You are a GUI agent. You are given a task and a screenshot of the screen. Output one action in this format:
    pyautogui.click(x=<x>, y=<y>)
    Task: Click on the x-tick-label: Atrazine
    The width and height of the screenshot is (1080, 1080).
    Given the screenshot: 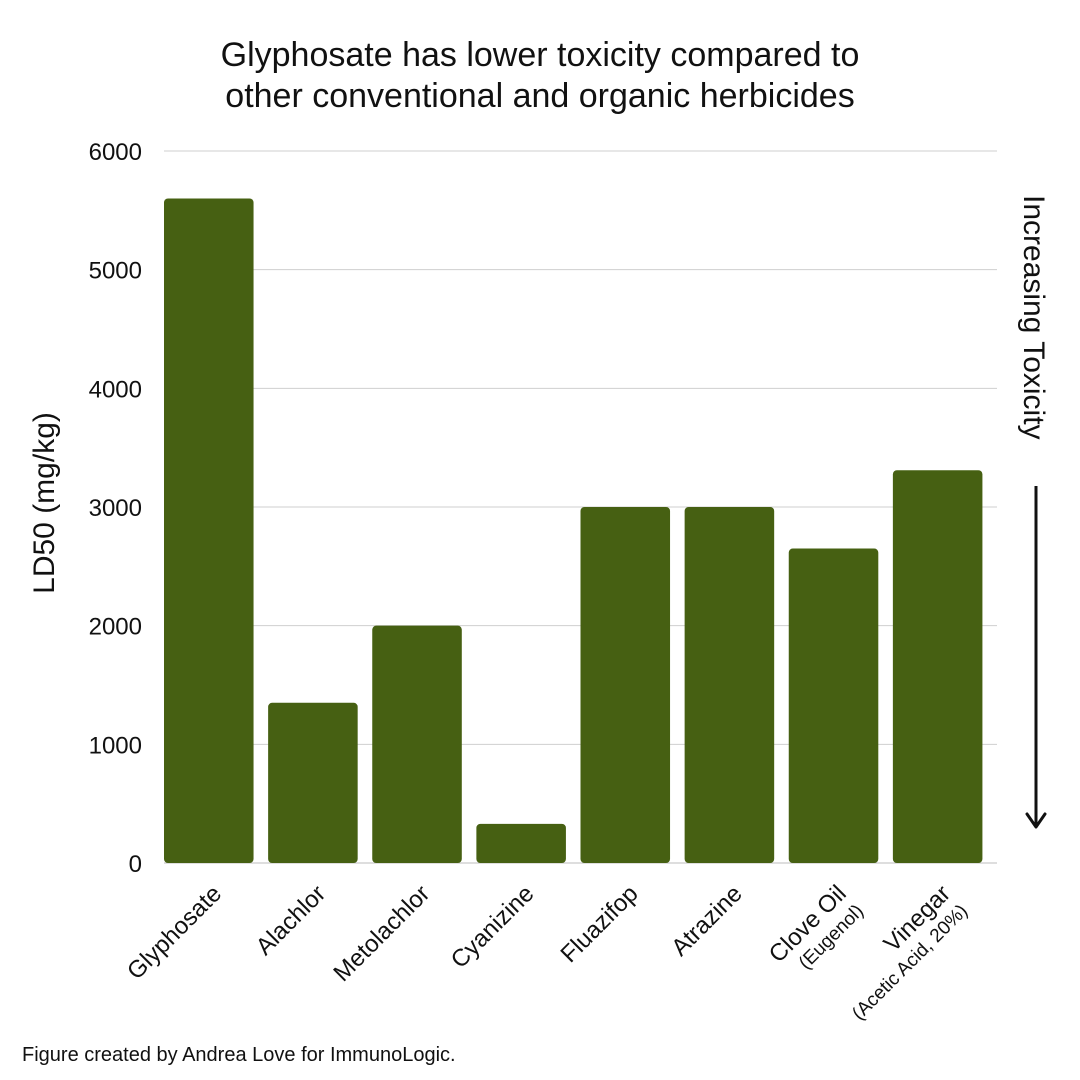 What is the action you would take?
    pyautogui.click(x=706, y=920)
    